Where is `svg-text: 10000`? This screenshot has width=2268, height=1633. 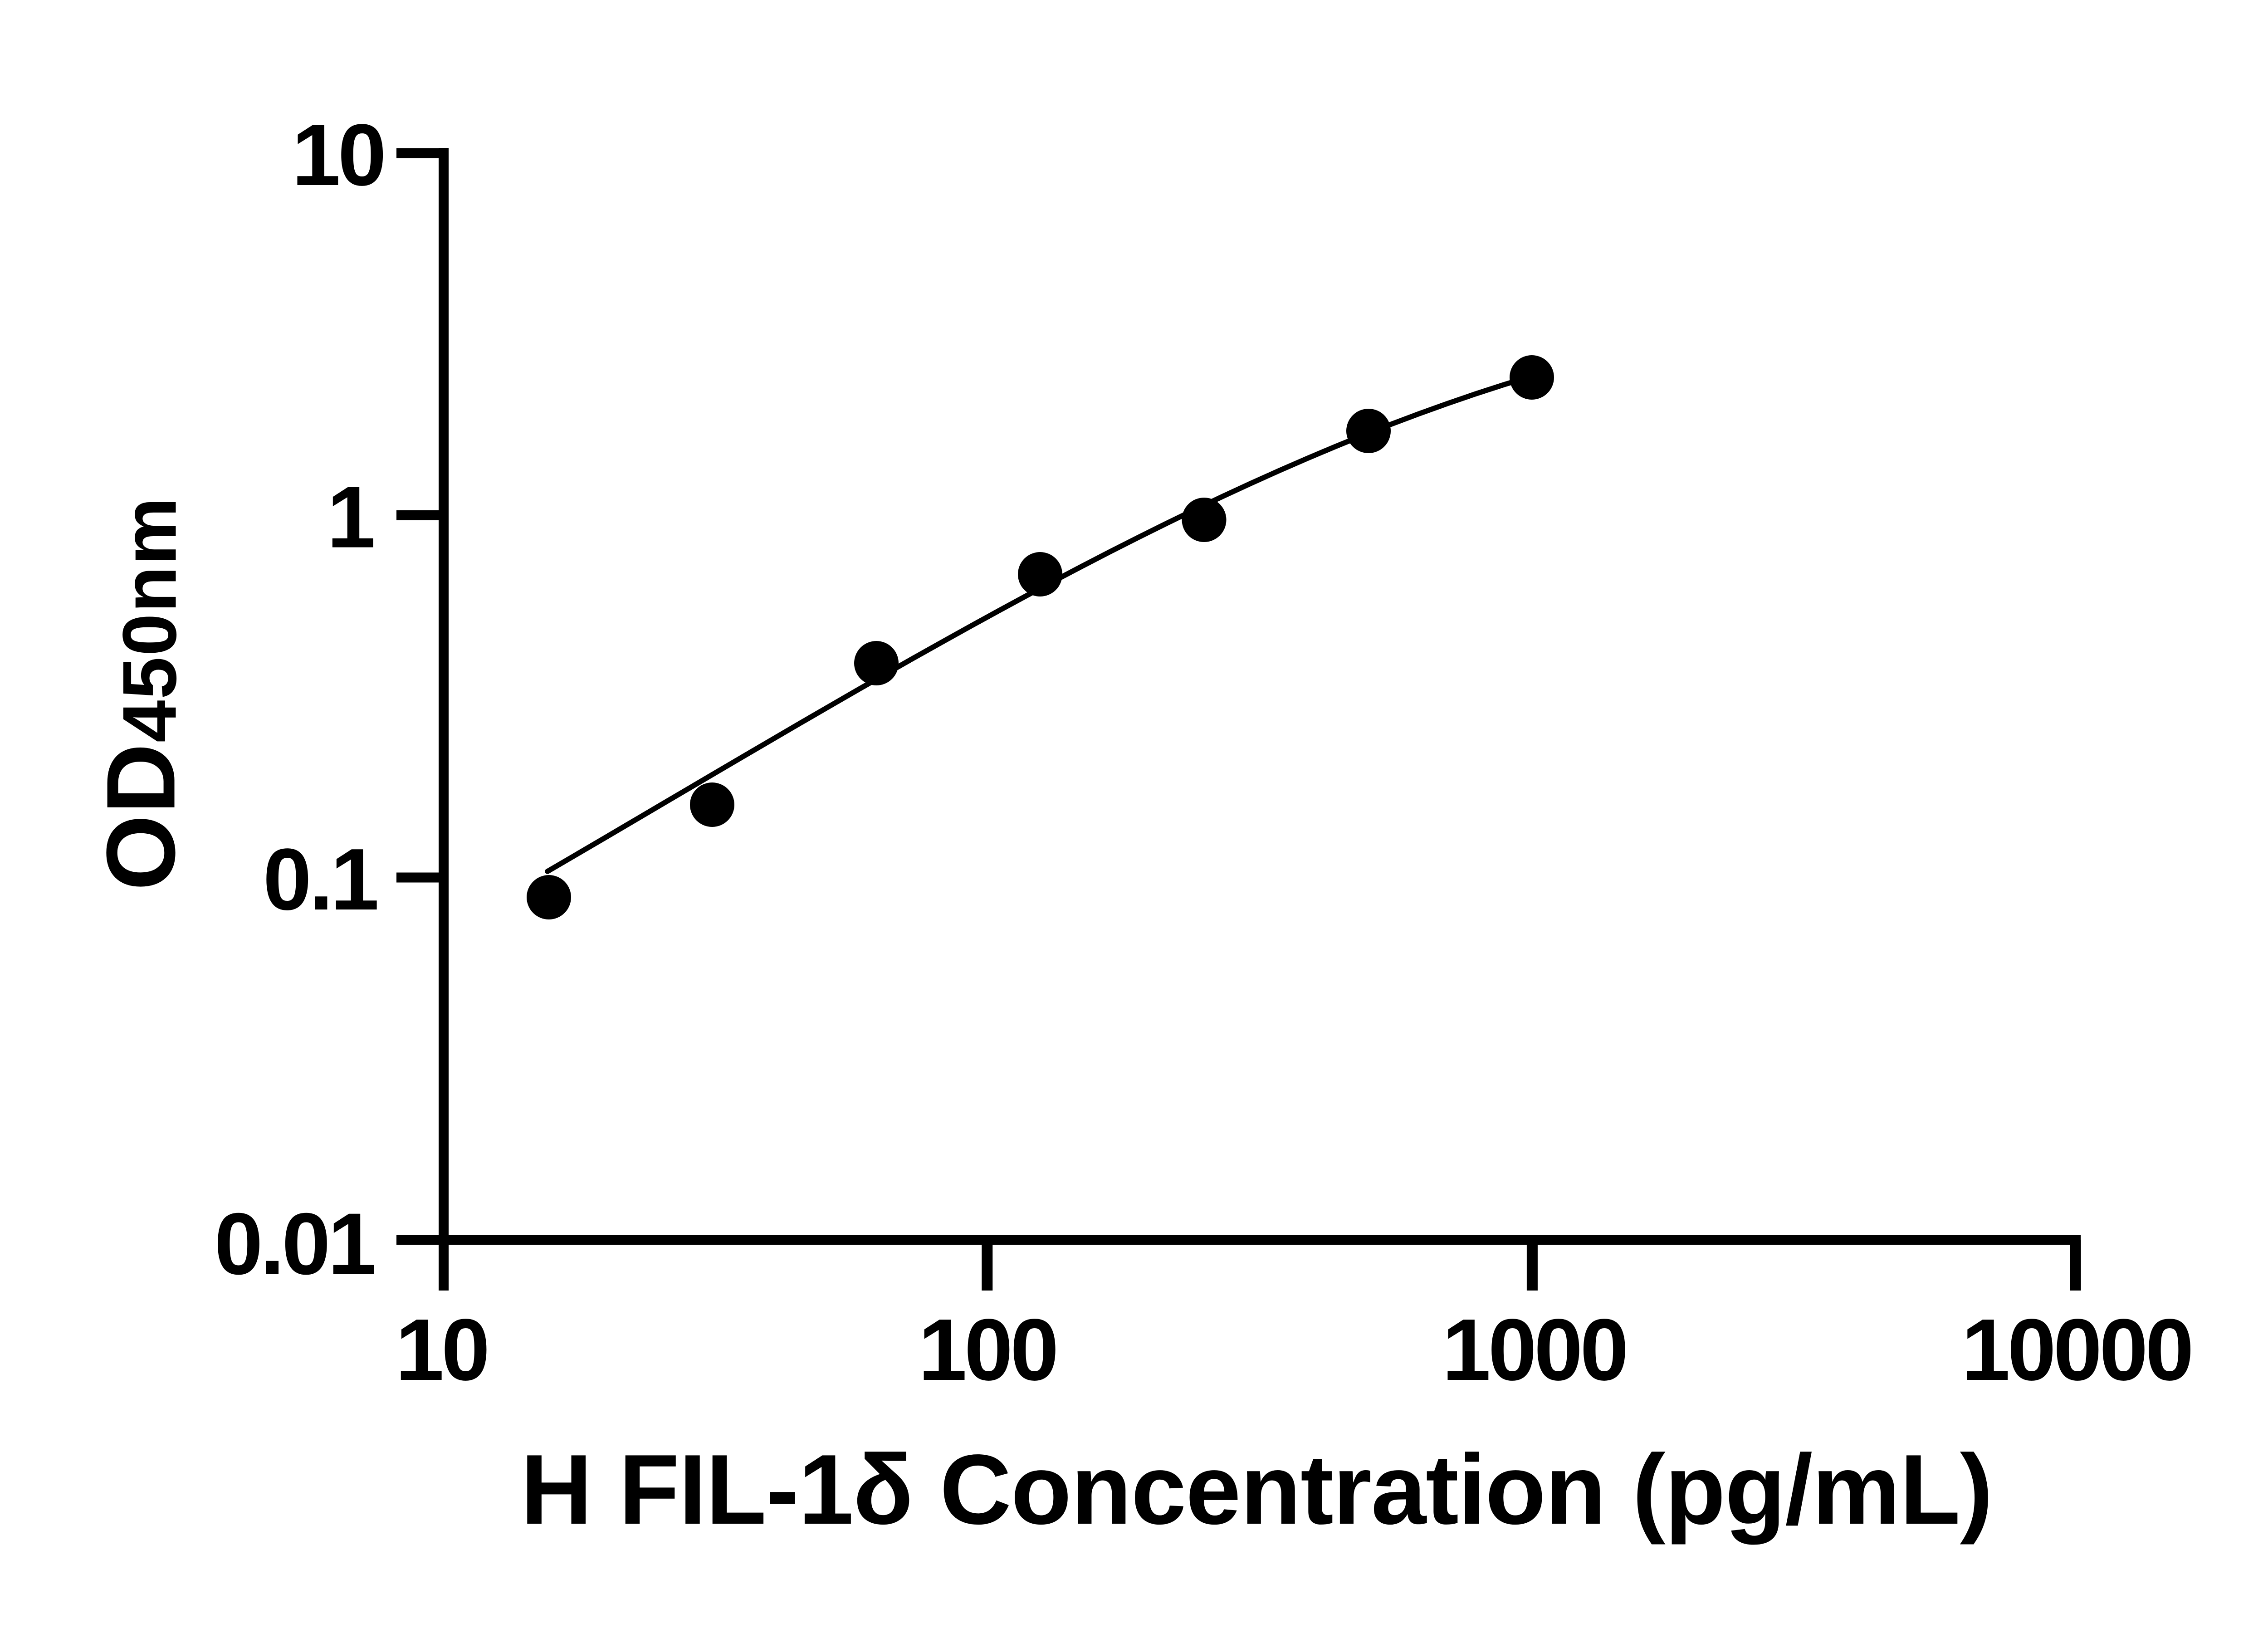 svg-text: 10000 is located at coordinates (2076, 1349).